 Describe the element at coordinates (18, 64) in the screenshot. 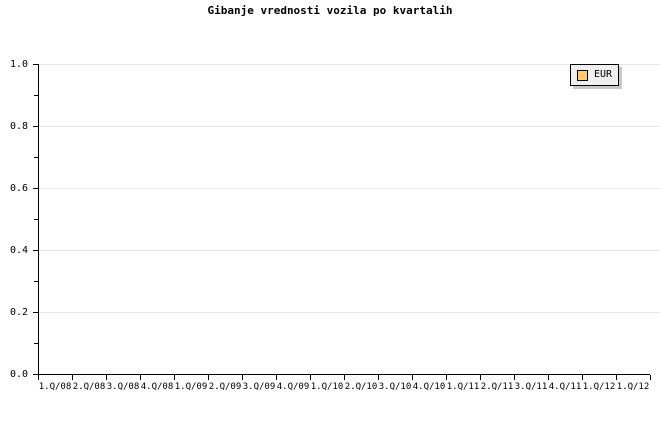

I see `y-axis-label-1.0: 1.0` at that location.